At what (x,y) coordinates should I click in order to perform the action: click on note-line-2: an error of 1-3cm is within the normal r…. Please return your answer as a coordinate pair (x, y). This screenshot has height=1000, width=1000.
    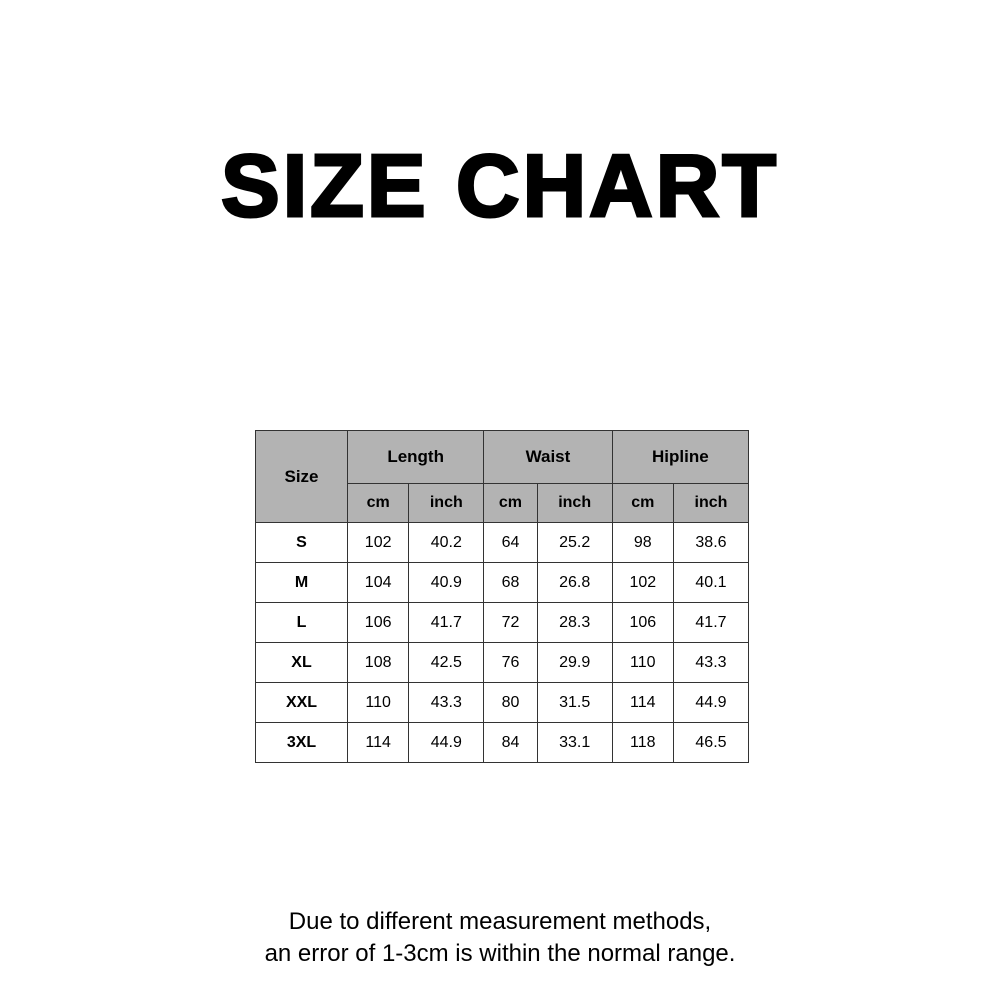
    Looking at the image, I should click on (500, 953).